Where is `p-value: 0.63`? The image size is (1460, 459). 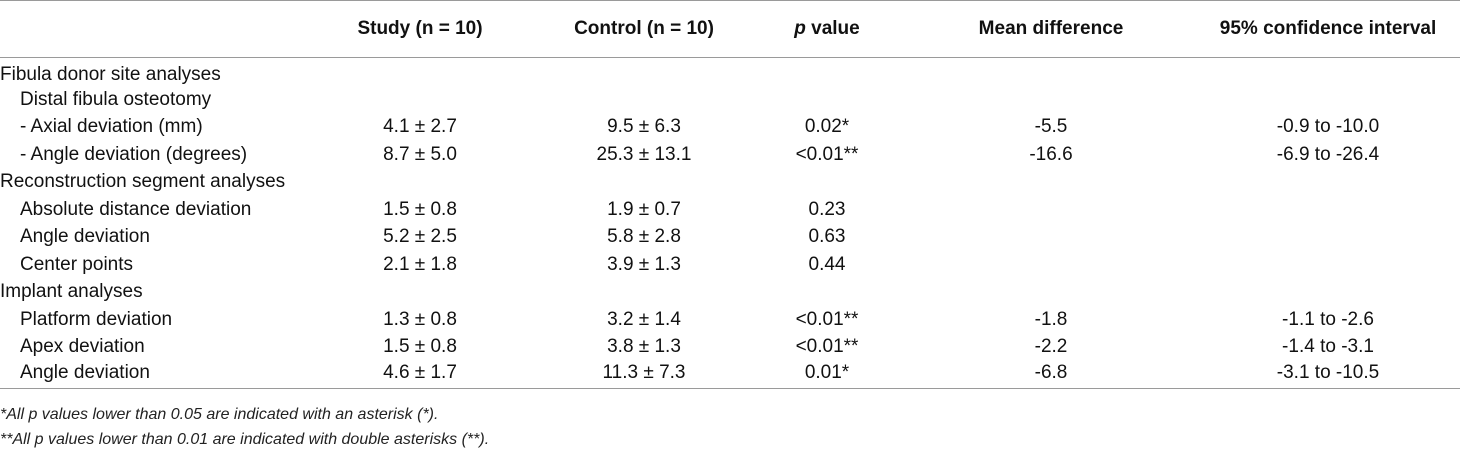 p-value: 0.63 is located at coordinates (827, 237).